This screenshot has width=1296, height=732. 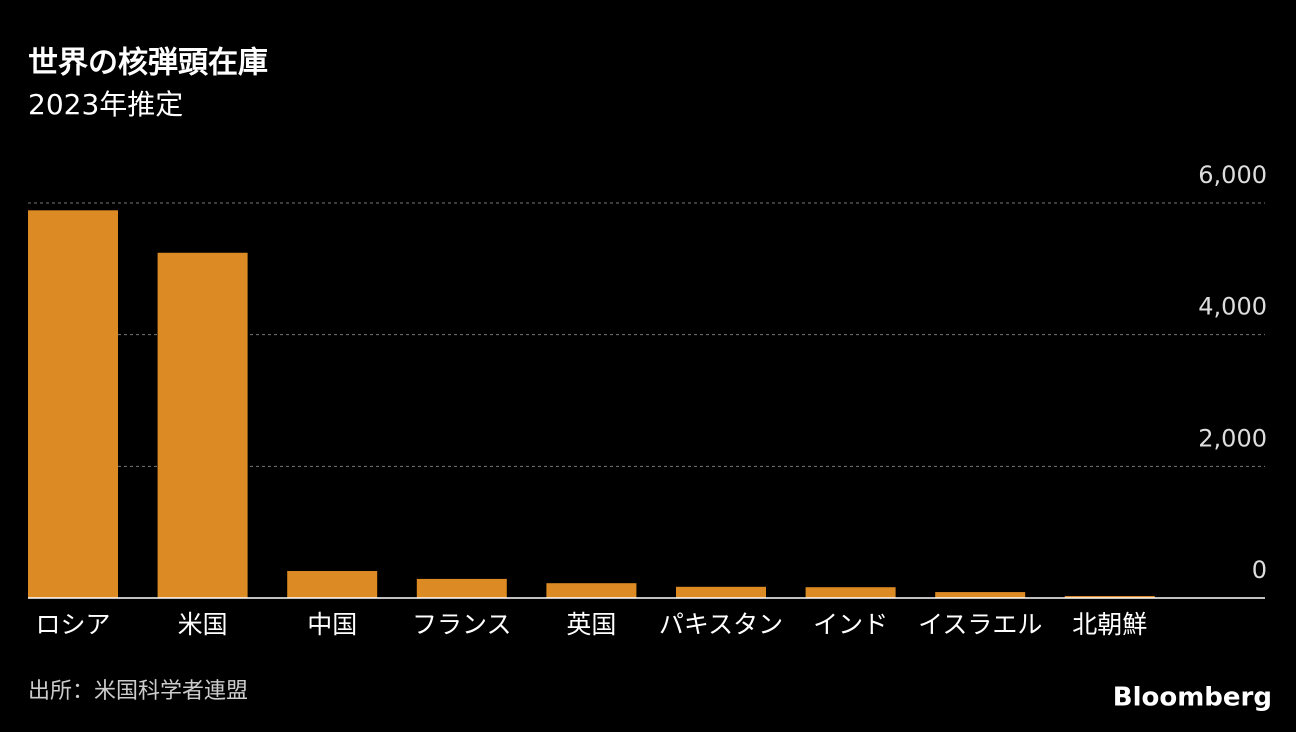 I want to click on y-tick-label: 4,000, so click(x=1232, y=307).